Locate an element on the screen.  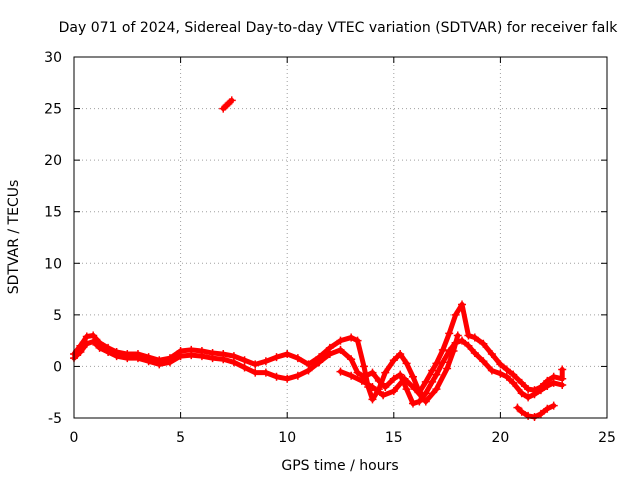
y-tick-label: 5 is located at coordinates (57, 316).